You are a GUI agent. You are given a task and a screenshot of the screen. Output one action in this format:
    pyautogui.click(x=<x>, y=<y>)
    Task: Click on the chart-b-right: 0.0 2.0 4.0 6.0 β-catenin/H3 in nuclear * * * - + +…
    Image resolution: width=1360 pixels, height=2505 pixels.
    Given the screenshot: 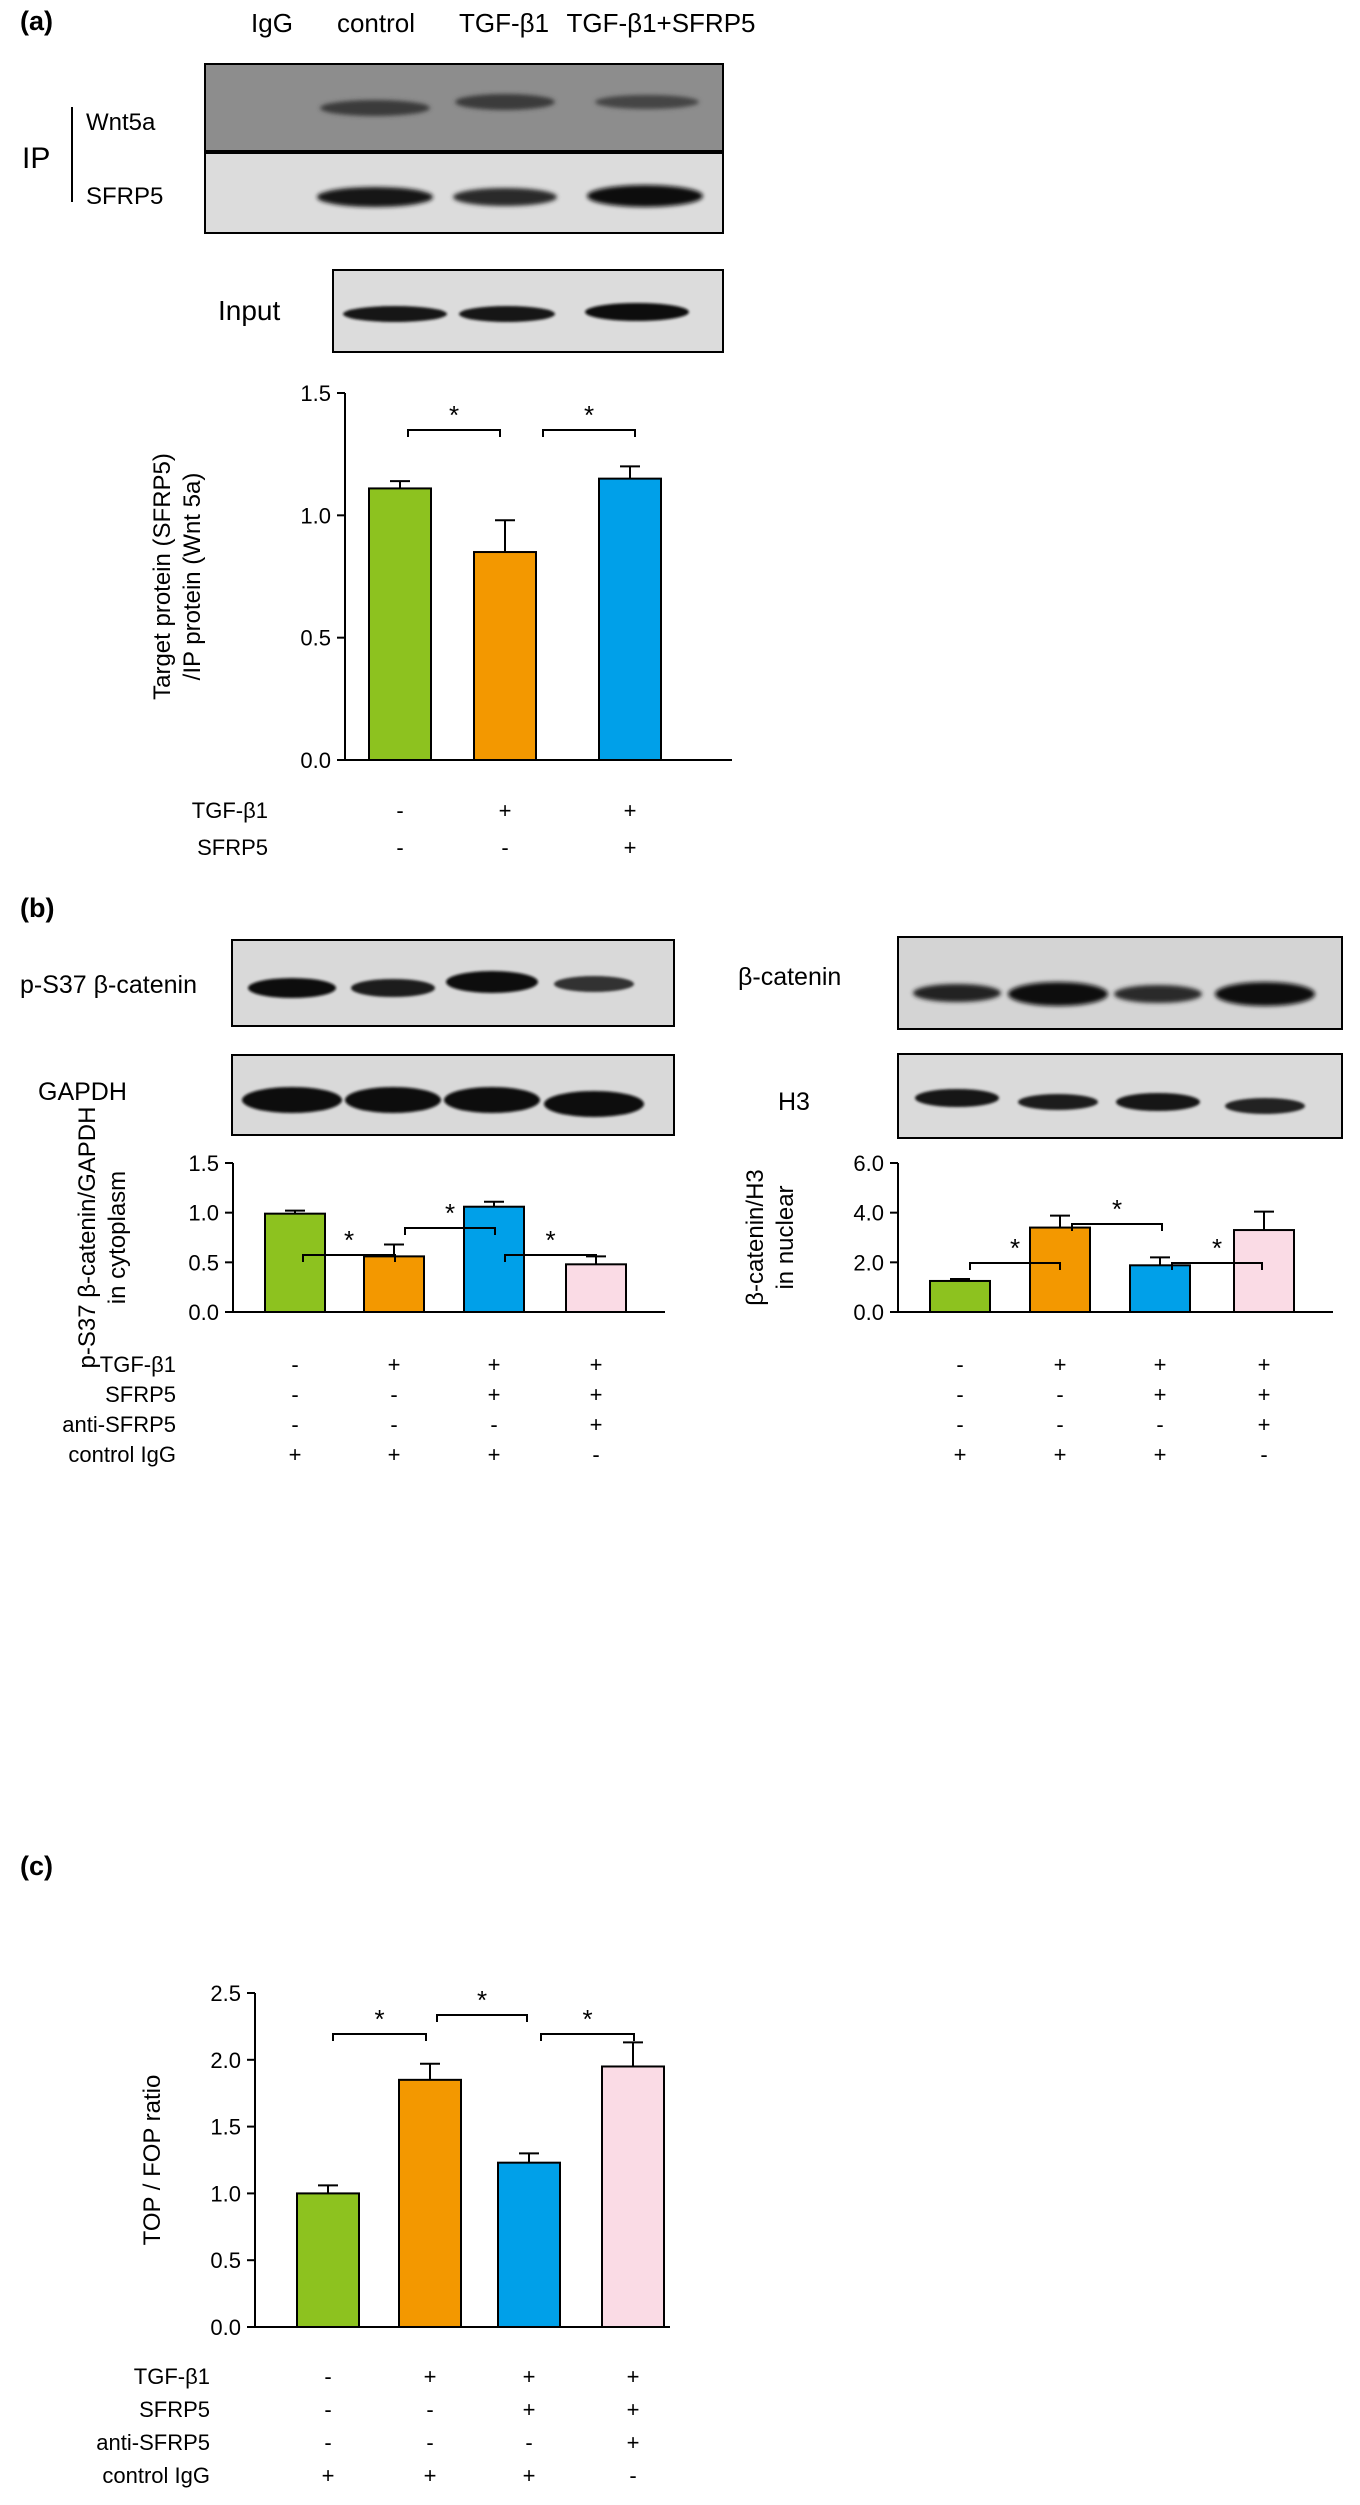 What is the action you would take?
    pyautogui.click(x=1037, y=1309)
    